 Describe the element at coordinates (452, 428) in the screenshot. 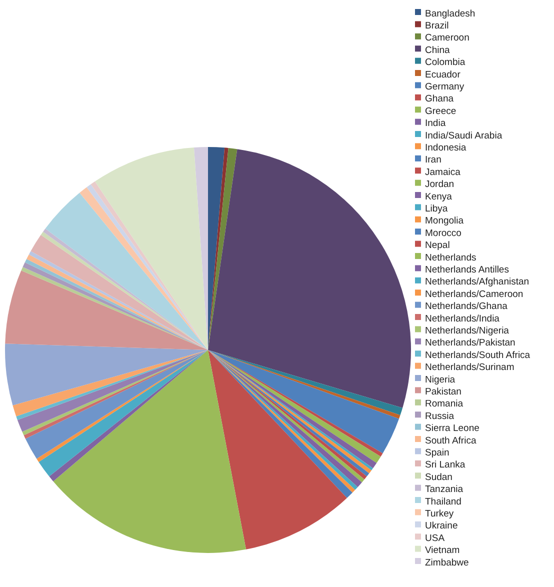

I see `legend-label: Sierra Leone` at that location.